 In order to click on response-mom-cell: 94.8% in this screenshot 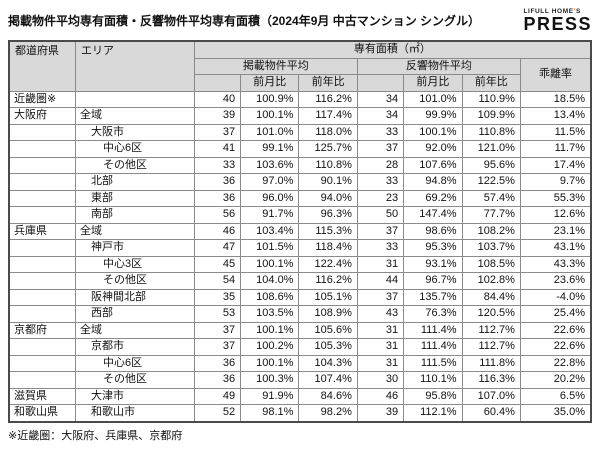, I will do `click(433, 182)`.